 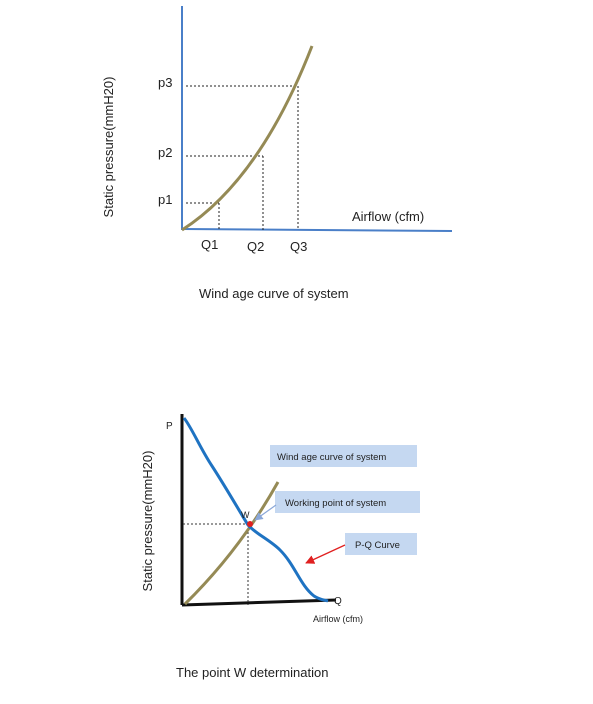 What do you see at coordinates (331, 457) in the screenshot?
I see `callout-system-curve: Wind age curve of system` at bounding box center [331, 457].